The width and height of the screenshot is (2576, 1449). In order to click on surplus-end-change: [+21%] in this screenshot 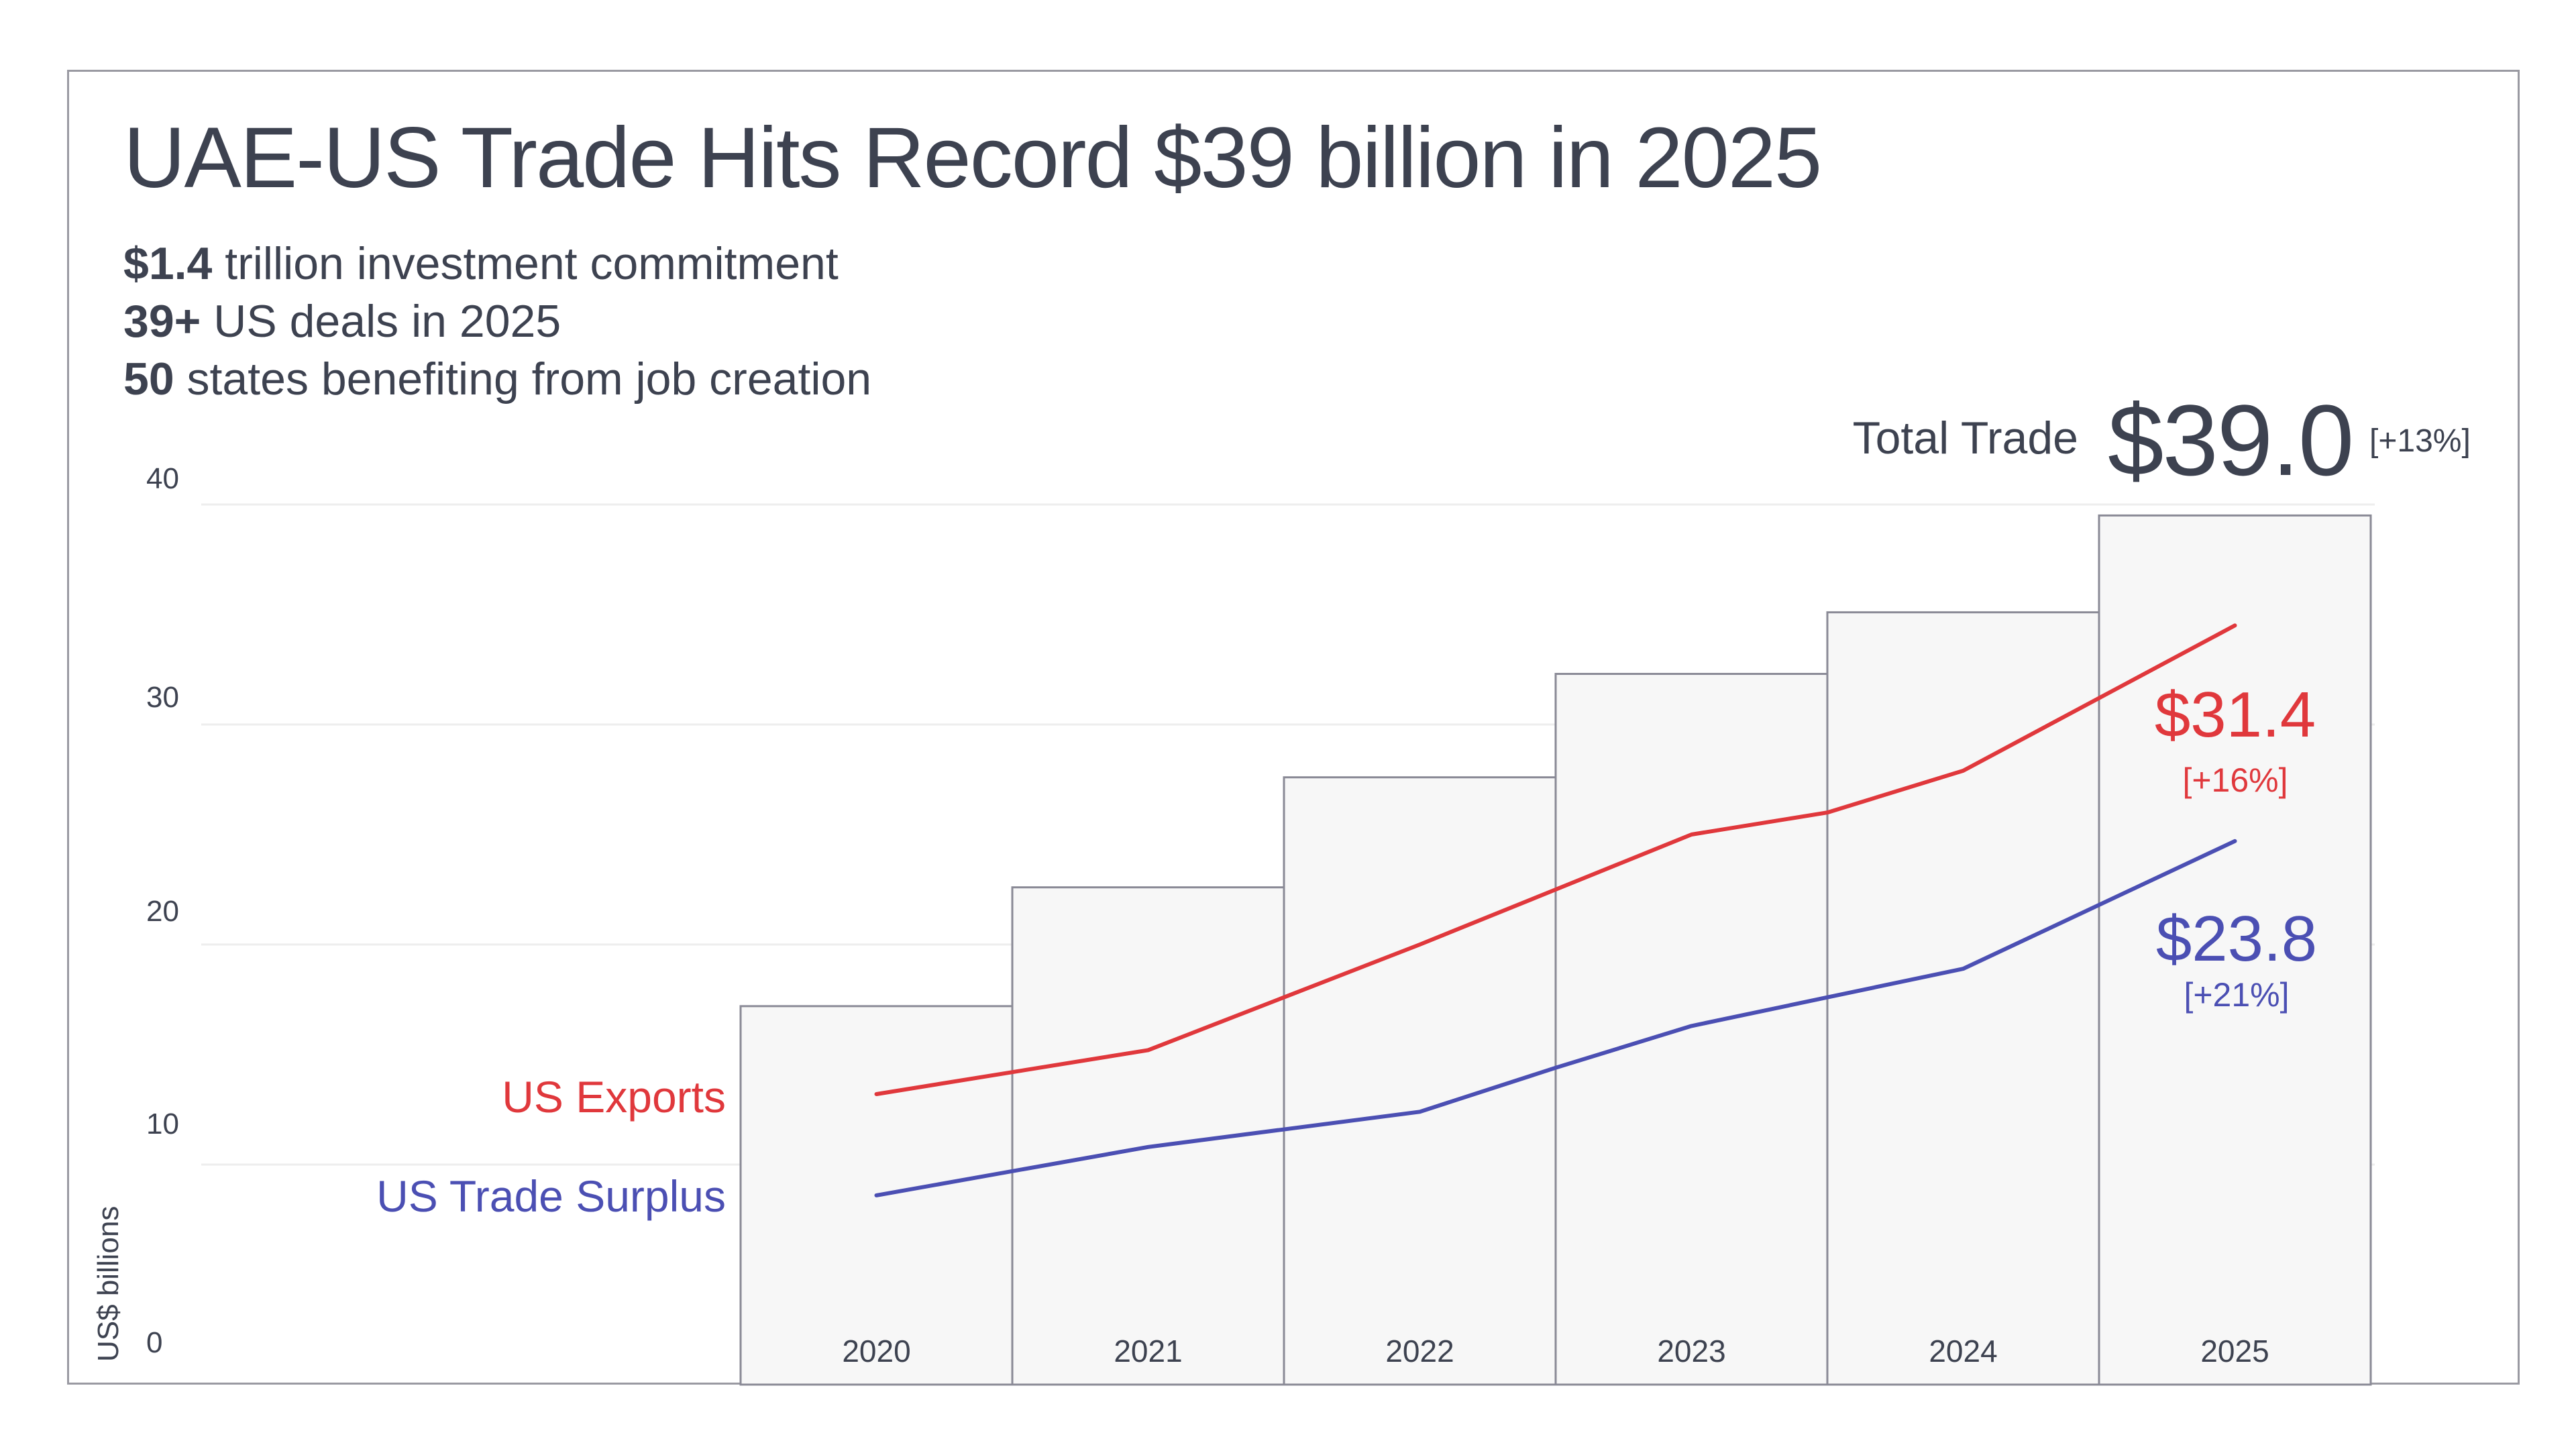, I will do `click(2236, 995)`.